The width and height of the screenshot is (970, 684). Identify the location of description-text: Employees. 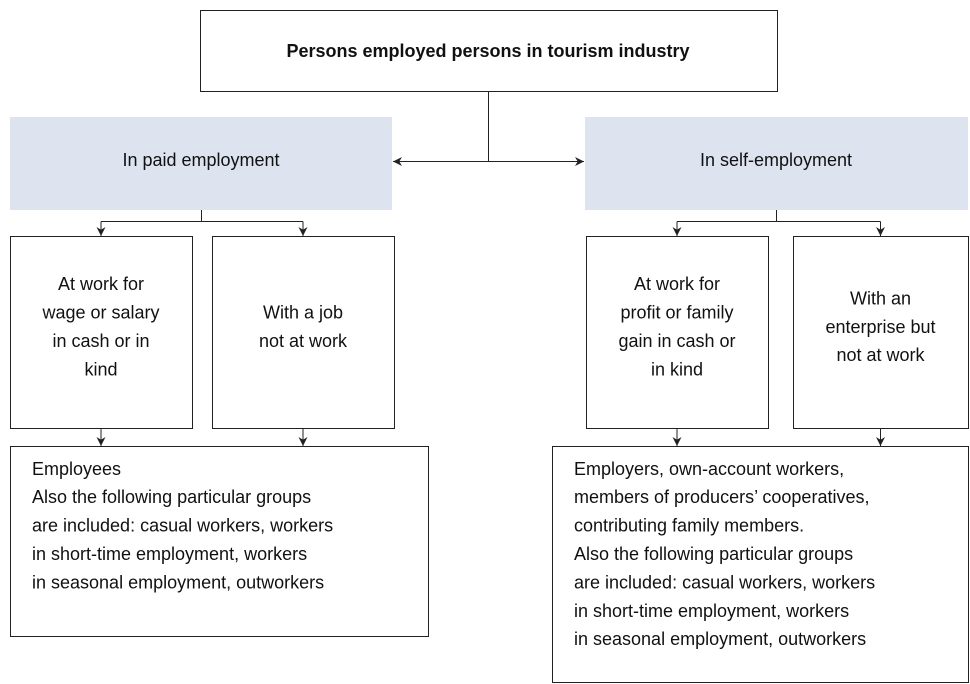
(76, 469).